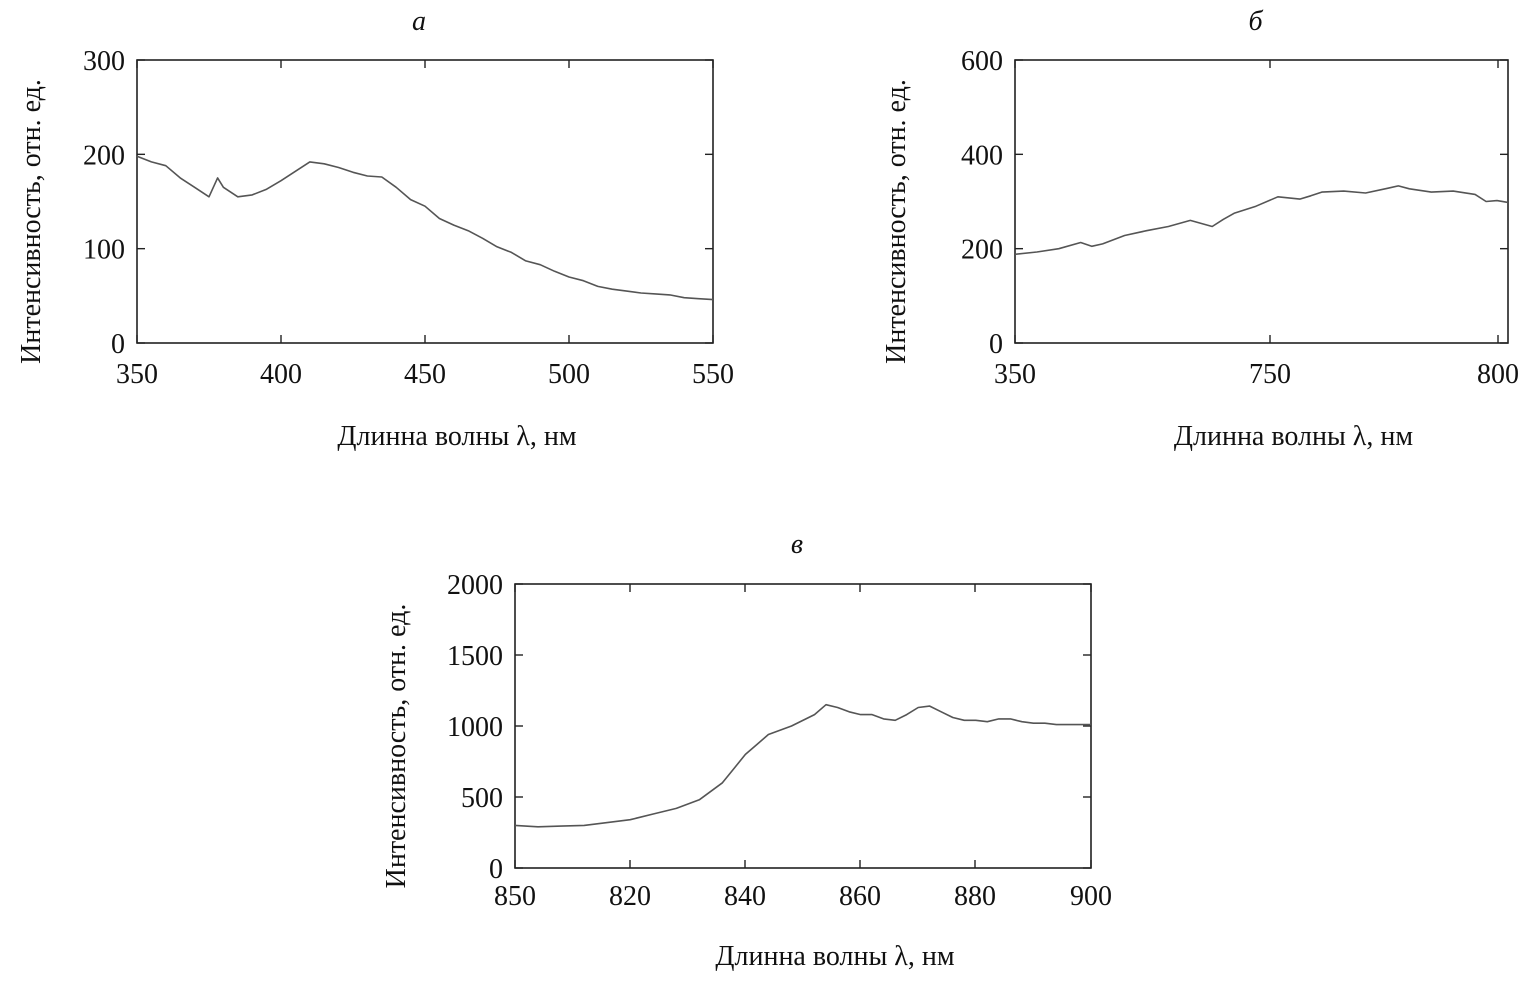 The height and width of the screenshot is (988, 1535). Describe the element at coordinates (975, 896) in the screenshot. I see `x-tick-label: 880` at that location.